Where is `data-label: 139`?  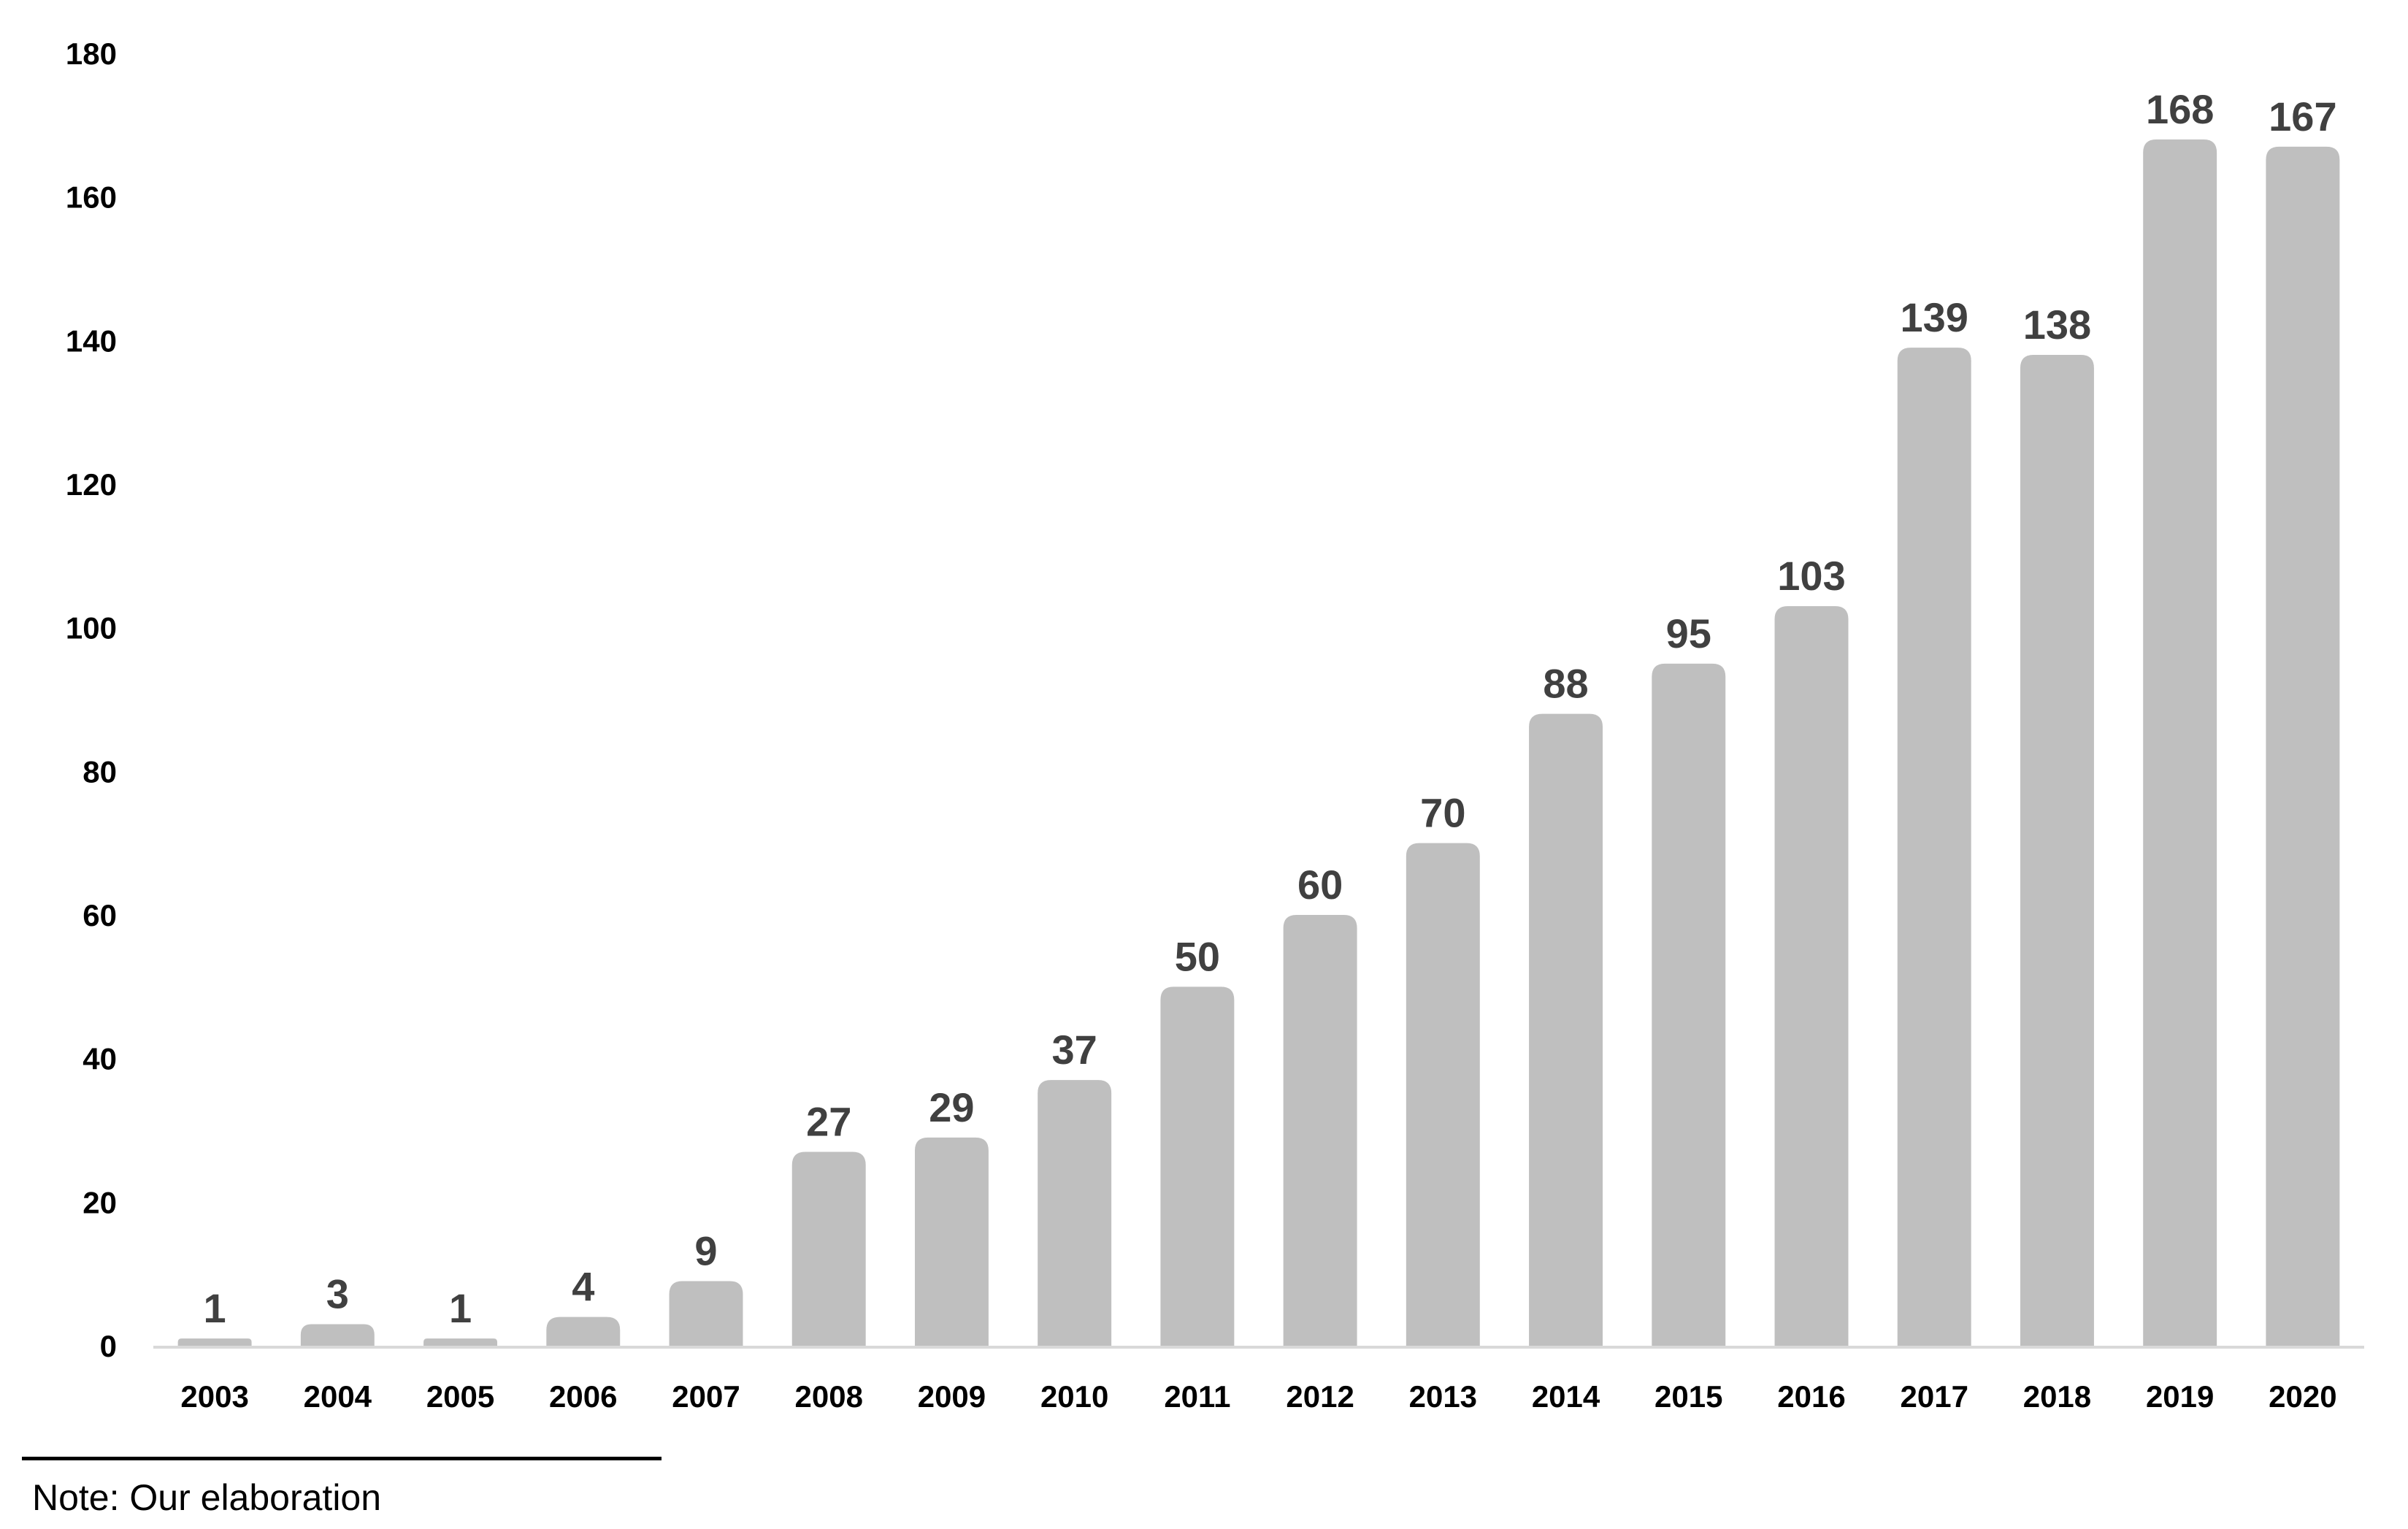
data-label: 139 is located at coordinates (1934, 317).